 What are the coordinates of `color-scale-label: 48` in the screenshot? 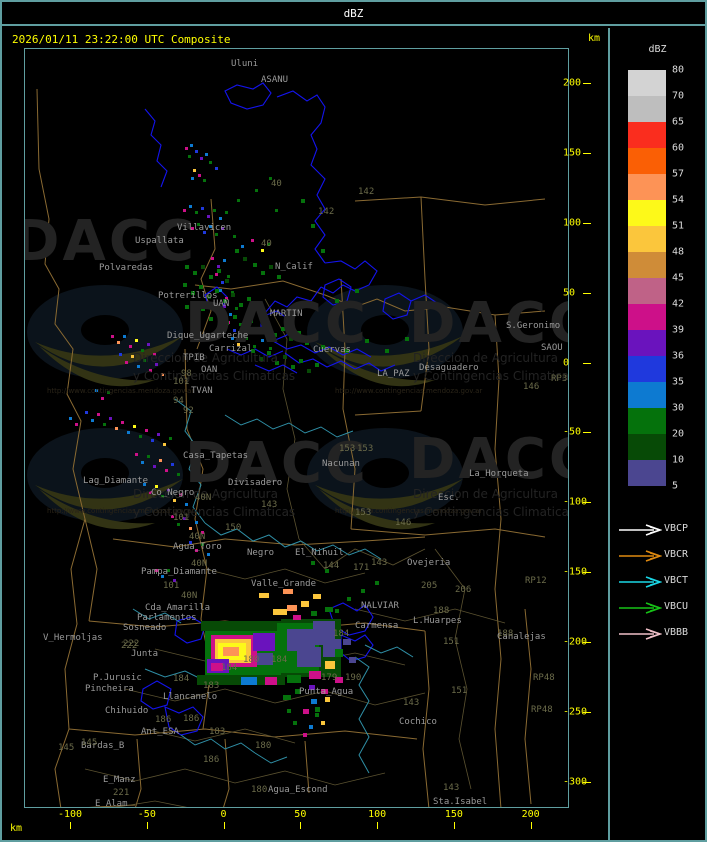 It's located at (678, 252).